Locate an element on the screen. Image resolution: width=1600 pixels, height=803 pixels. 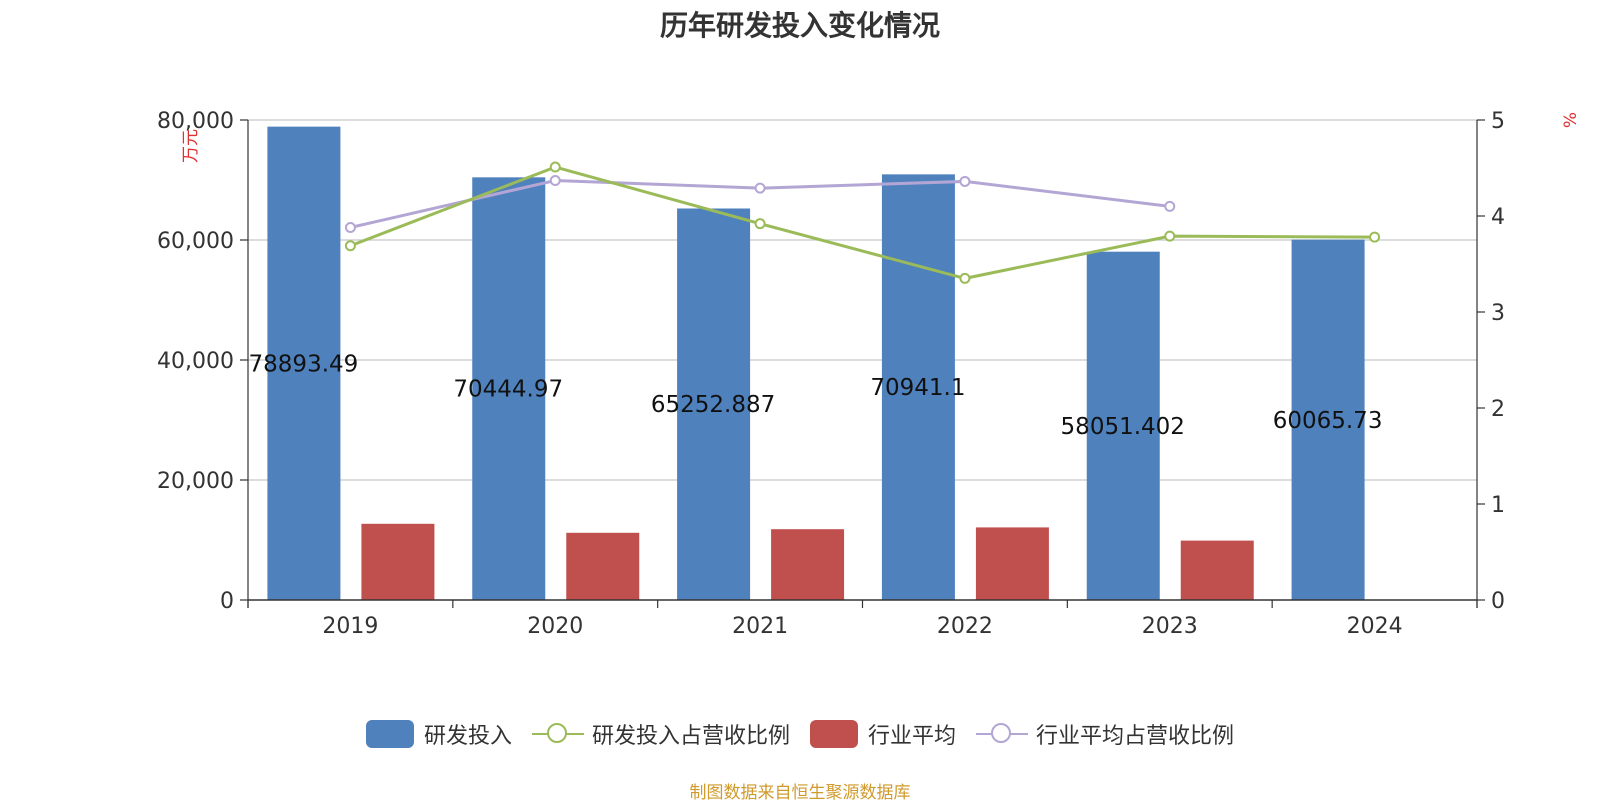
left-tick-label: 40,000 is located at coordinates (195, 361).